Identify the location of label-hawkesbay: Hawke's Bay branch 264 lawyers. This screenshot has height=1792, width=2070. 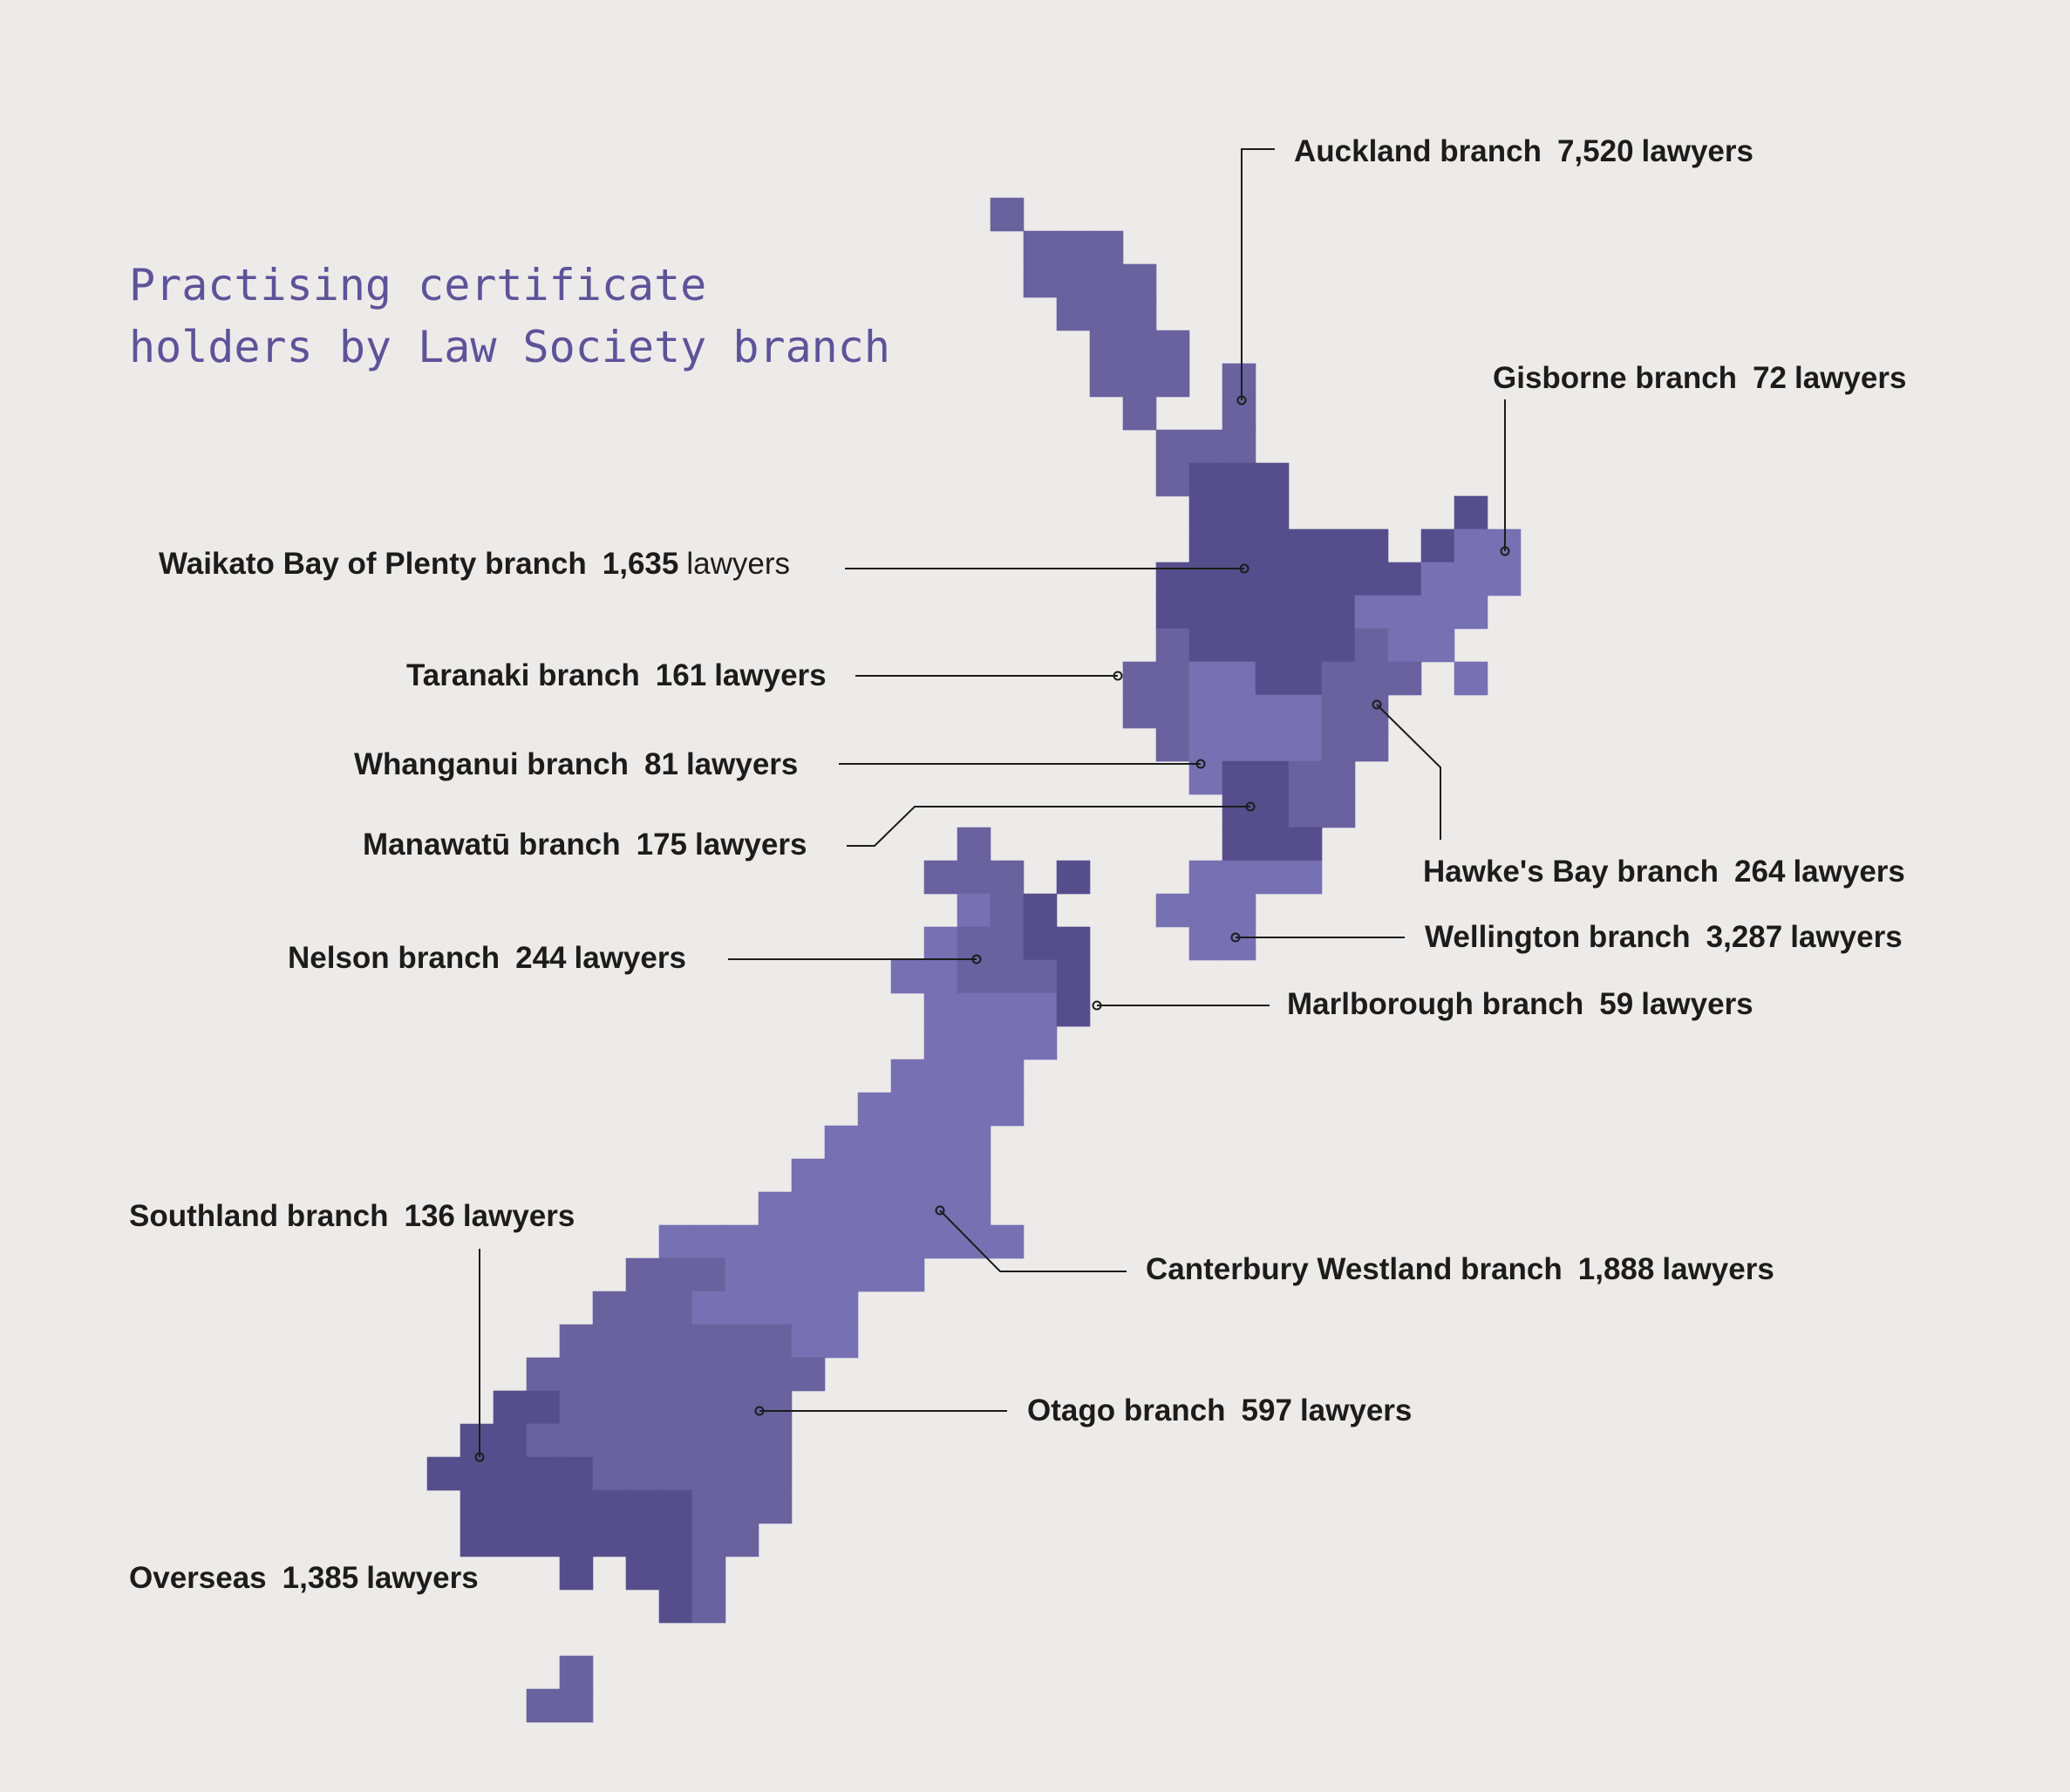
(1664, 872).